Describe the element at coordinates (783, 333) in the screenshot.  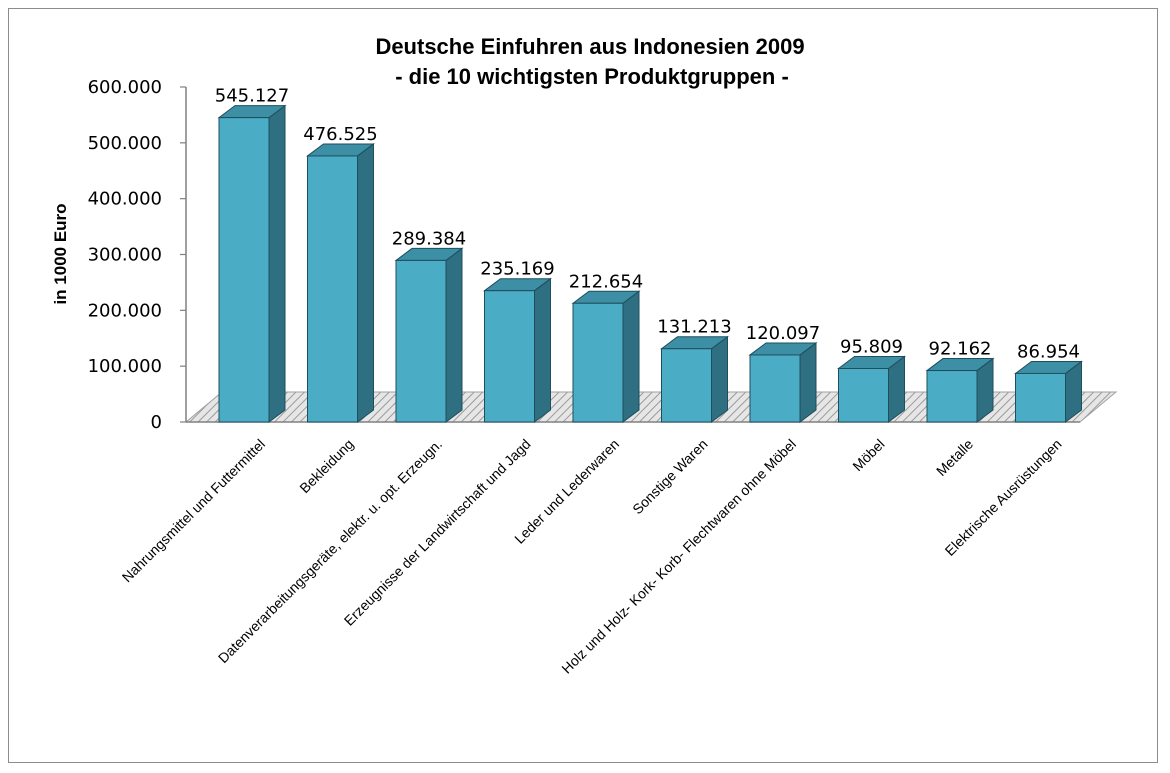
I see `data-label: 120.097` at that location.